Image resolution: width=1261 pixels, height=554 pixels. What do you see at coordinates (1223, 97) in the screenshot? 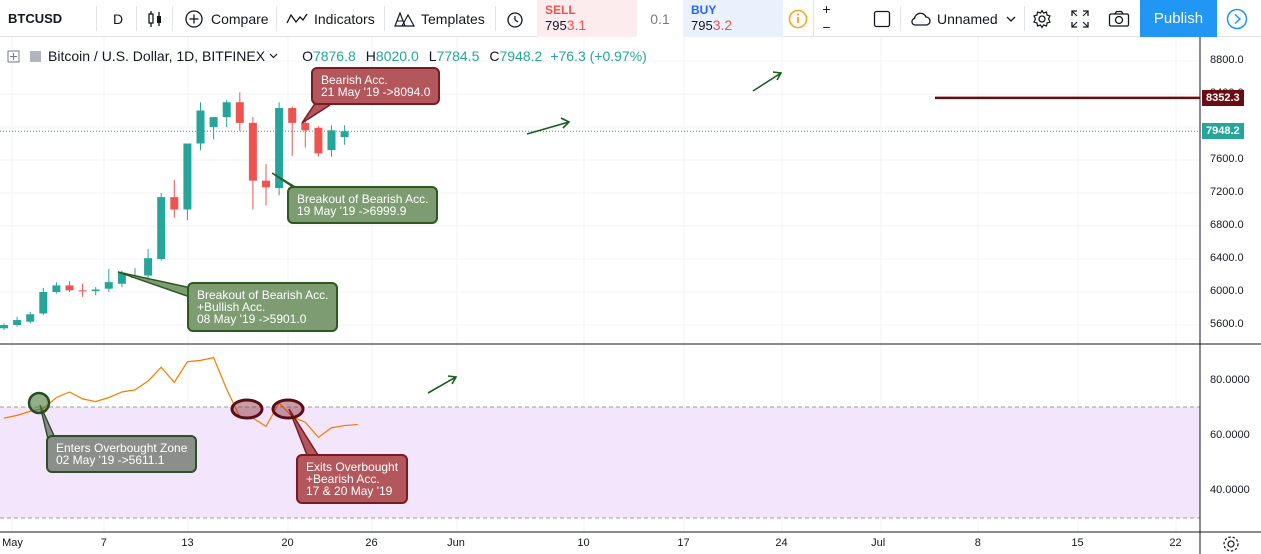
I see `resistance-price-tag: 8352.3` at bounding box center [1223, 97].